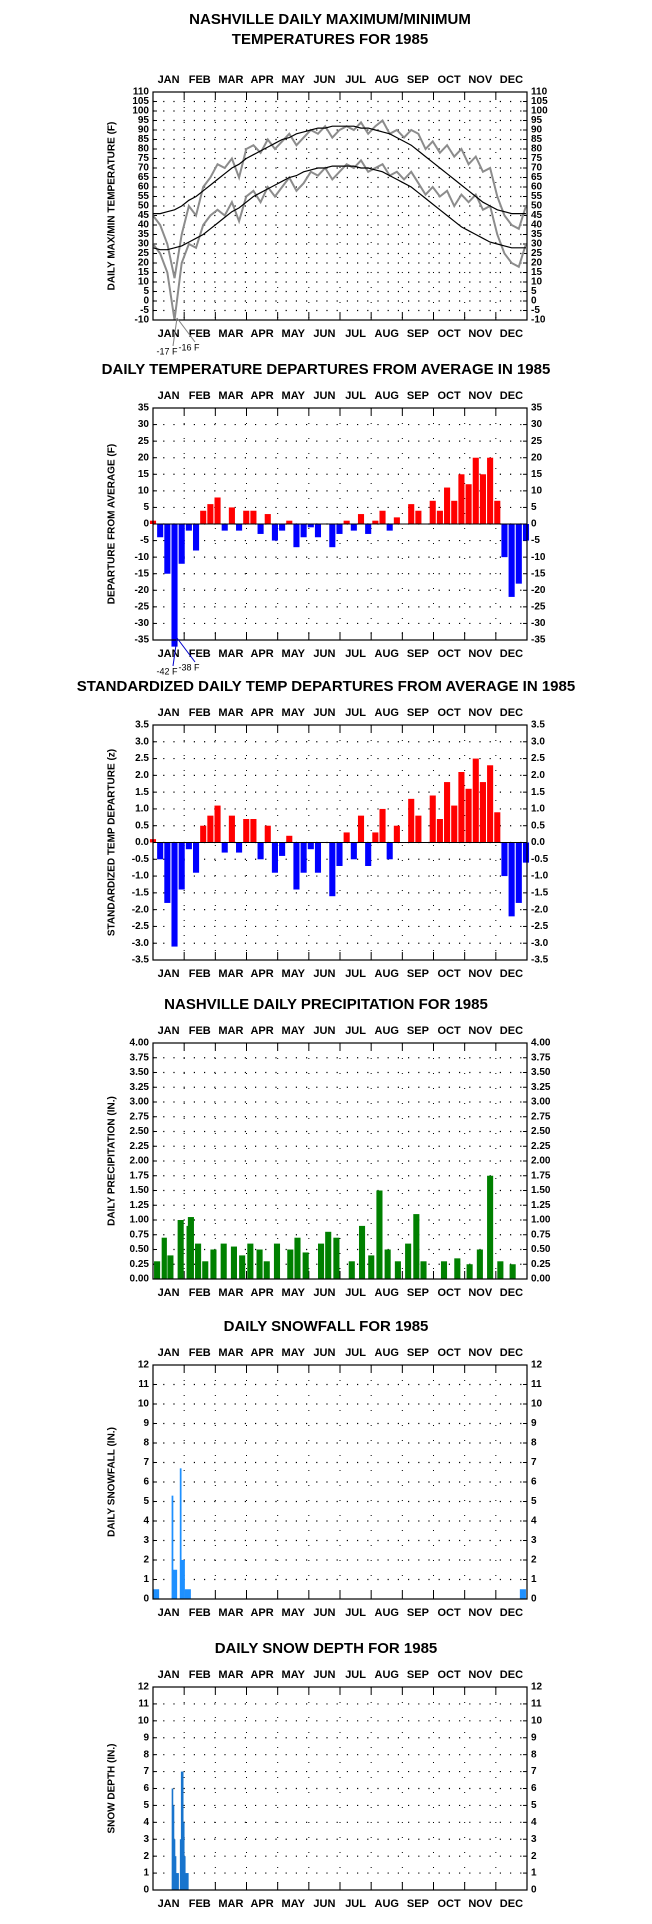  Describe the element at coordinates (140, 1279) in the screenshot. I see `y-tick-label: 0.00` at that location.